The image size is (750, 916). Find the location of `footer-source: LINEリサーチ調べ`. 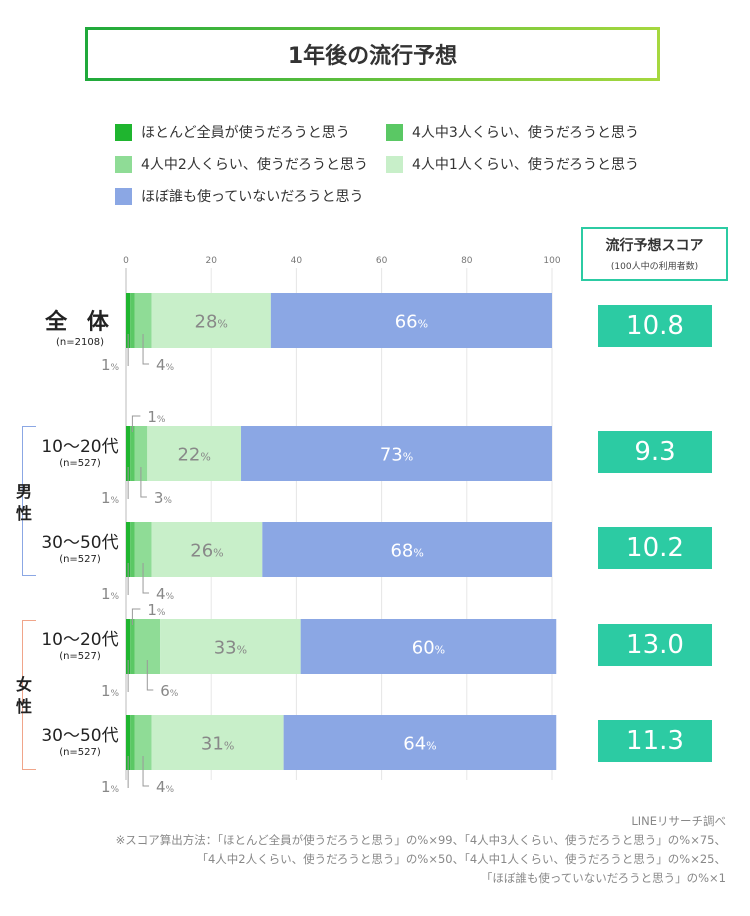

footer-source: LINEリサーチ調べ is located at coordinates (678, 821).